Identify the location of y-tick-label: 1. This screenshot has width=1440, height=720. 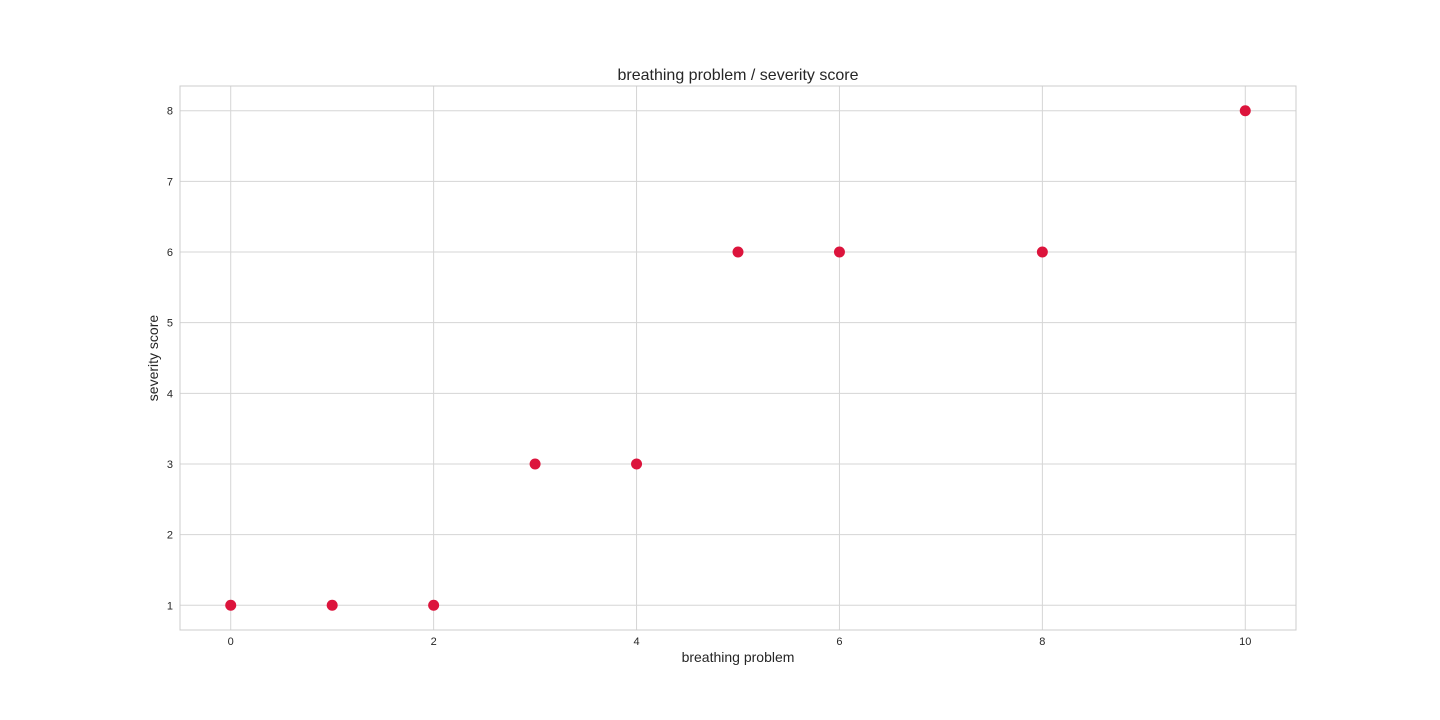
(170, 606).